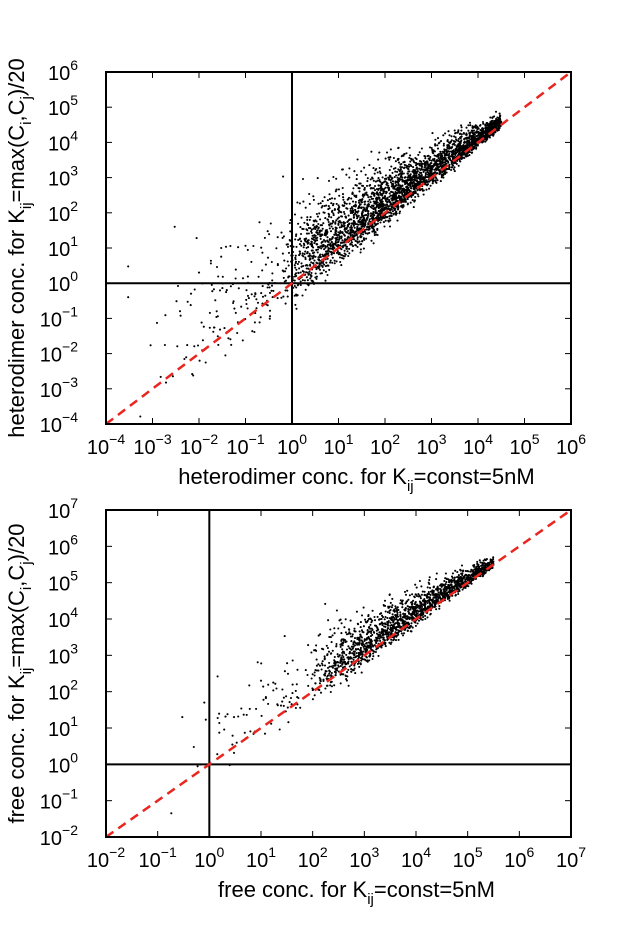 The image size is (623, 940). What do you see at coordinates (524, 445) in the screenshot?
I see `x-tick-label: 10⁵` at bounding box center [524, 445].